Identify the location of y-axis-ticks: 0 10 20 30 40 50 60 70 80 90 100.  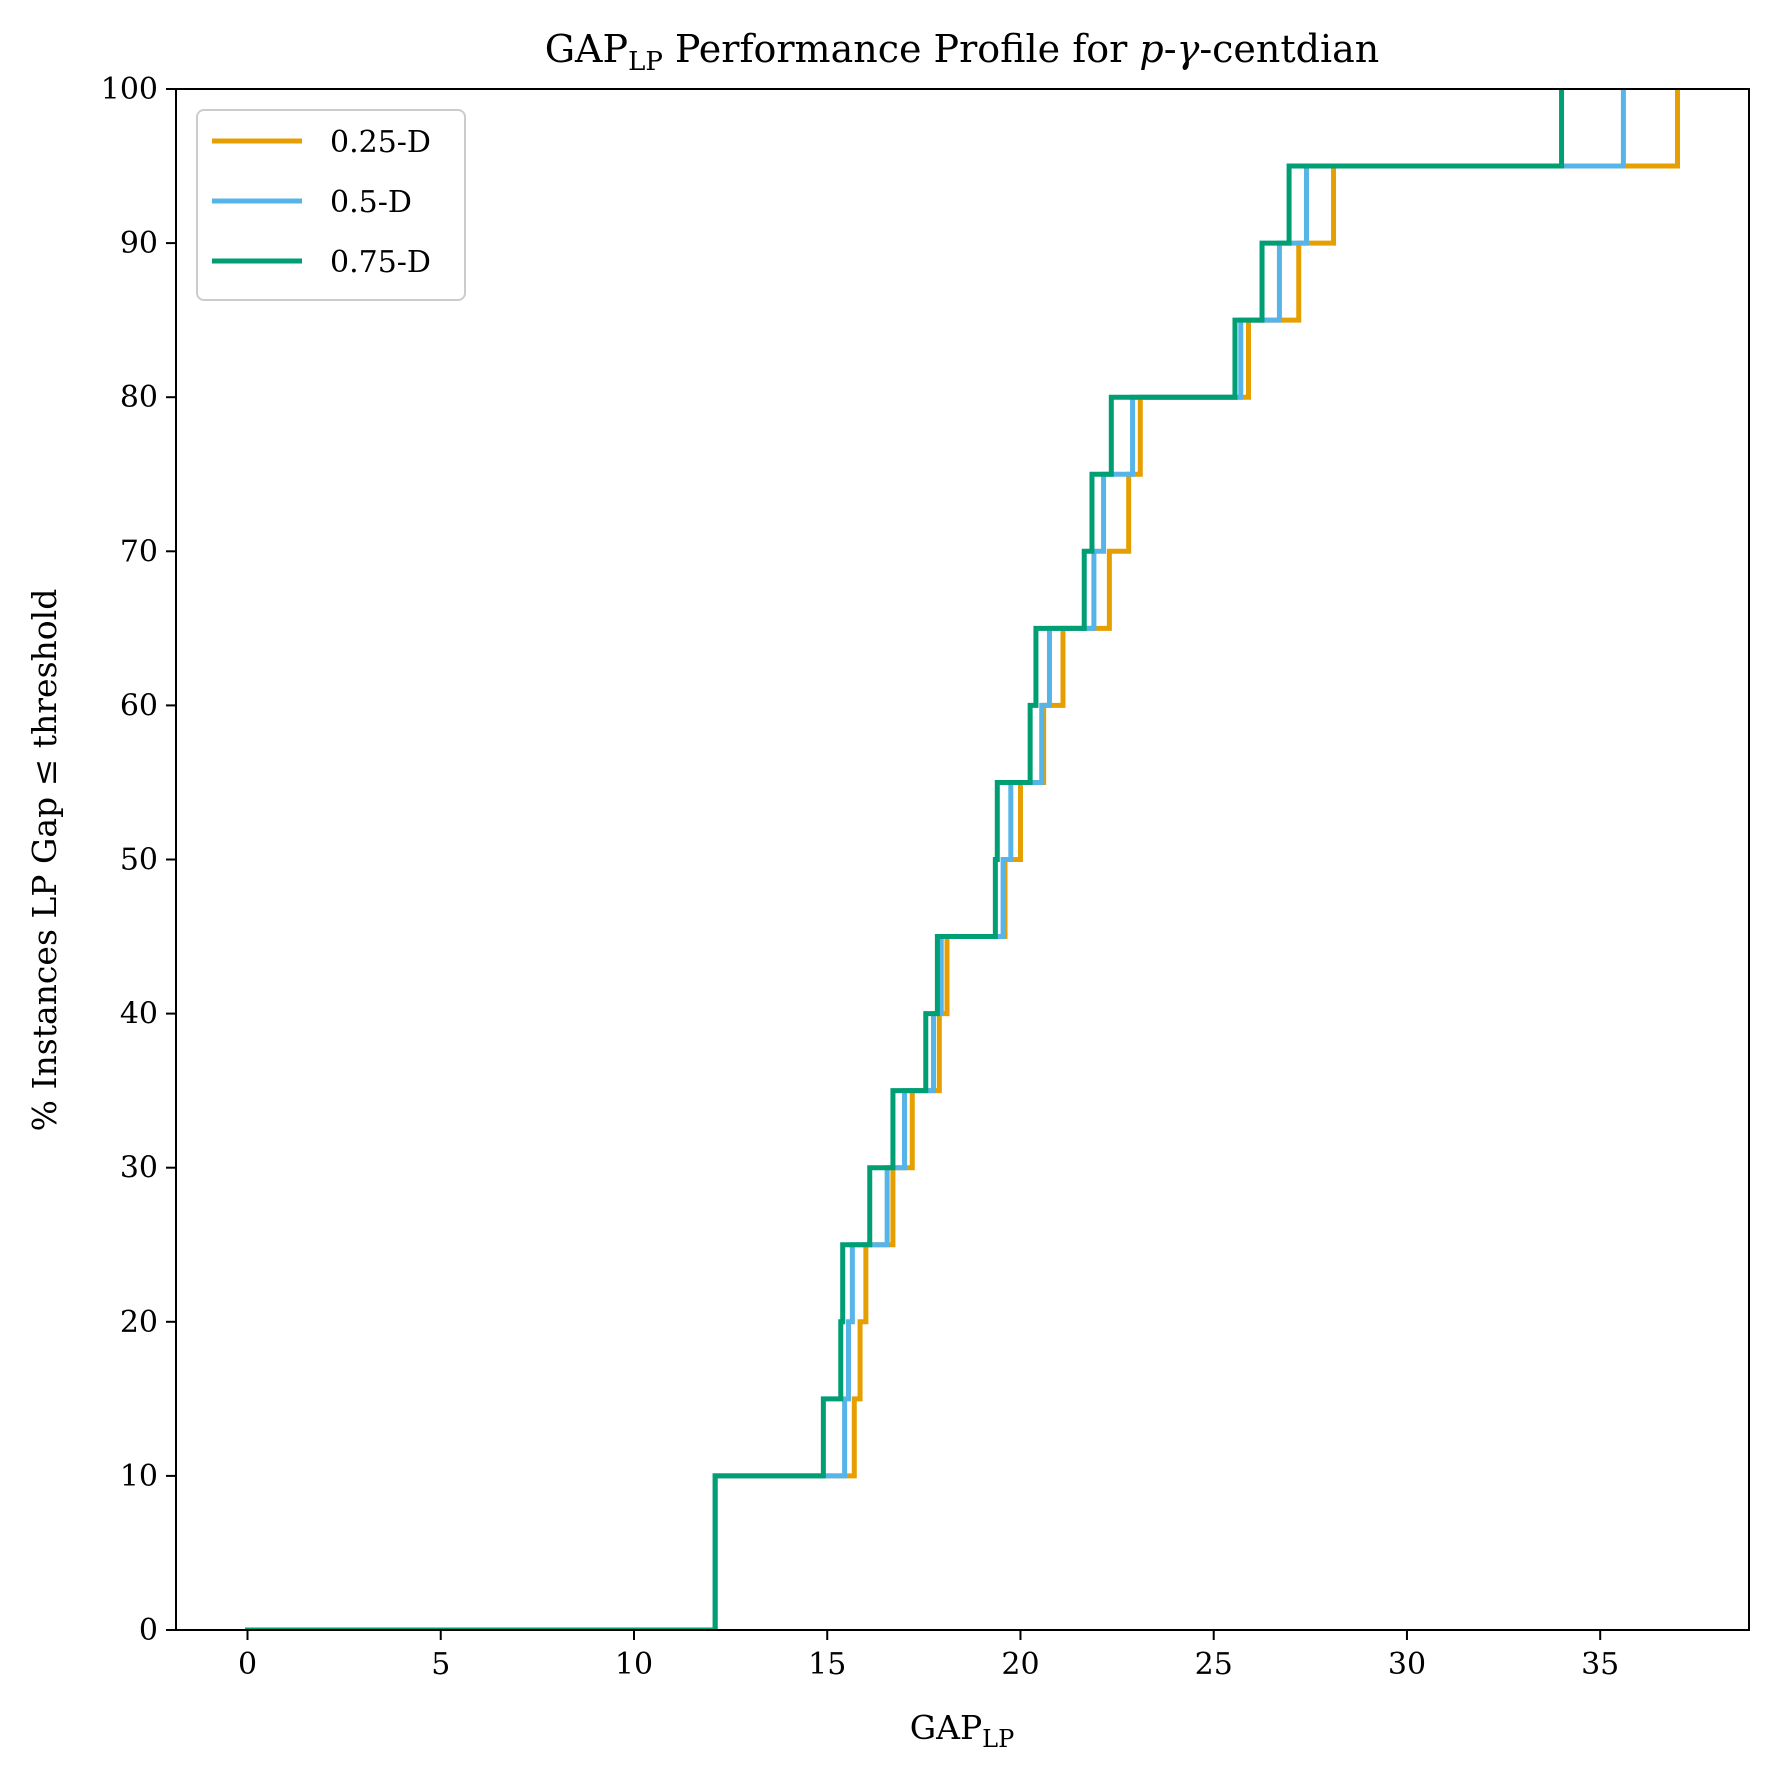
(138, 860).